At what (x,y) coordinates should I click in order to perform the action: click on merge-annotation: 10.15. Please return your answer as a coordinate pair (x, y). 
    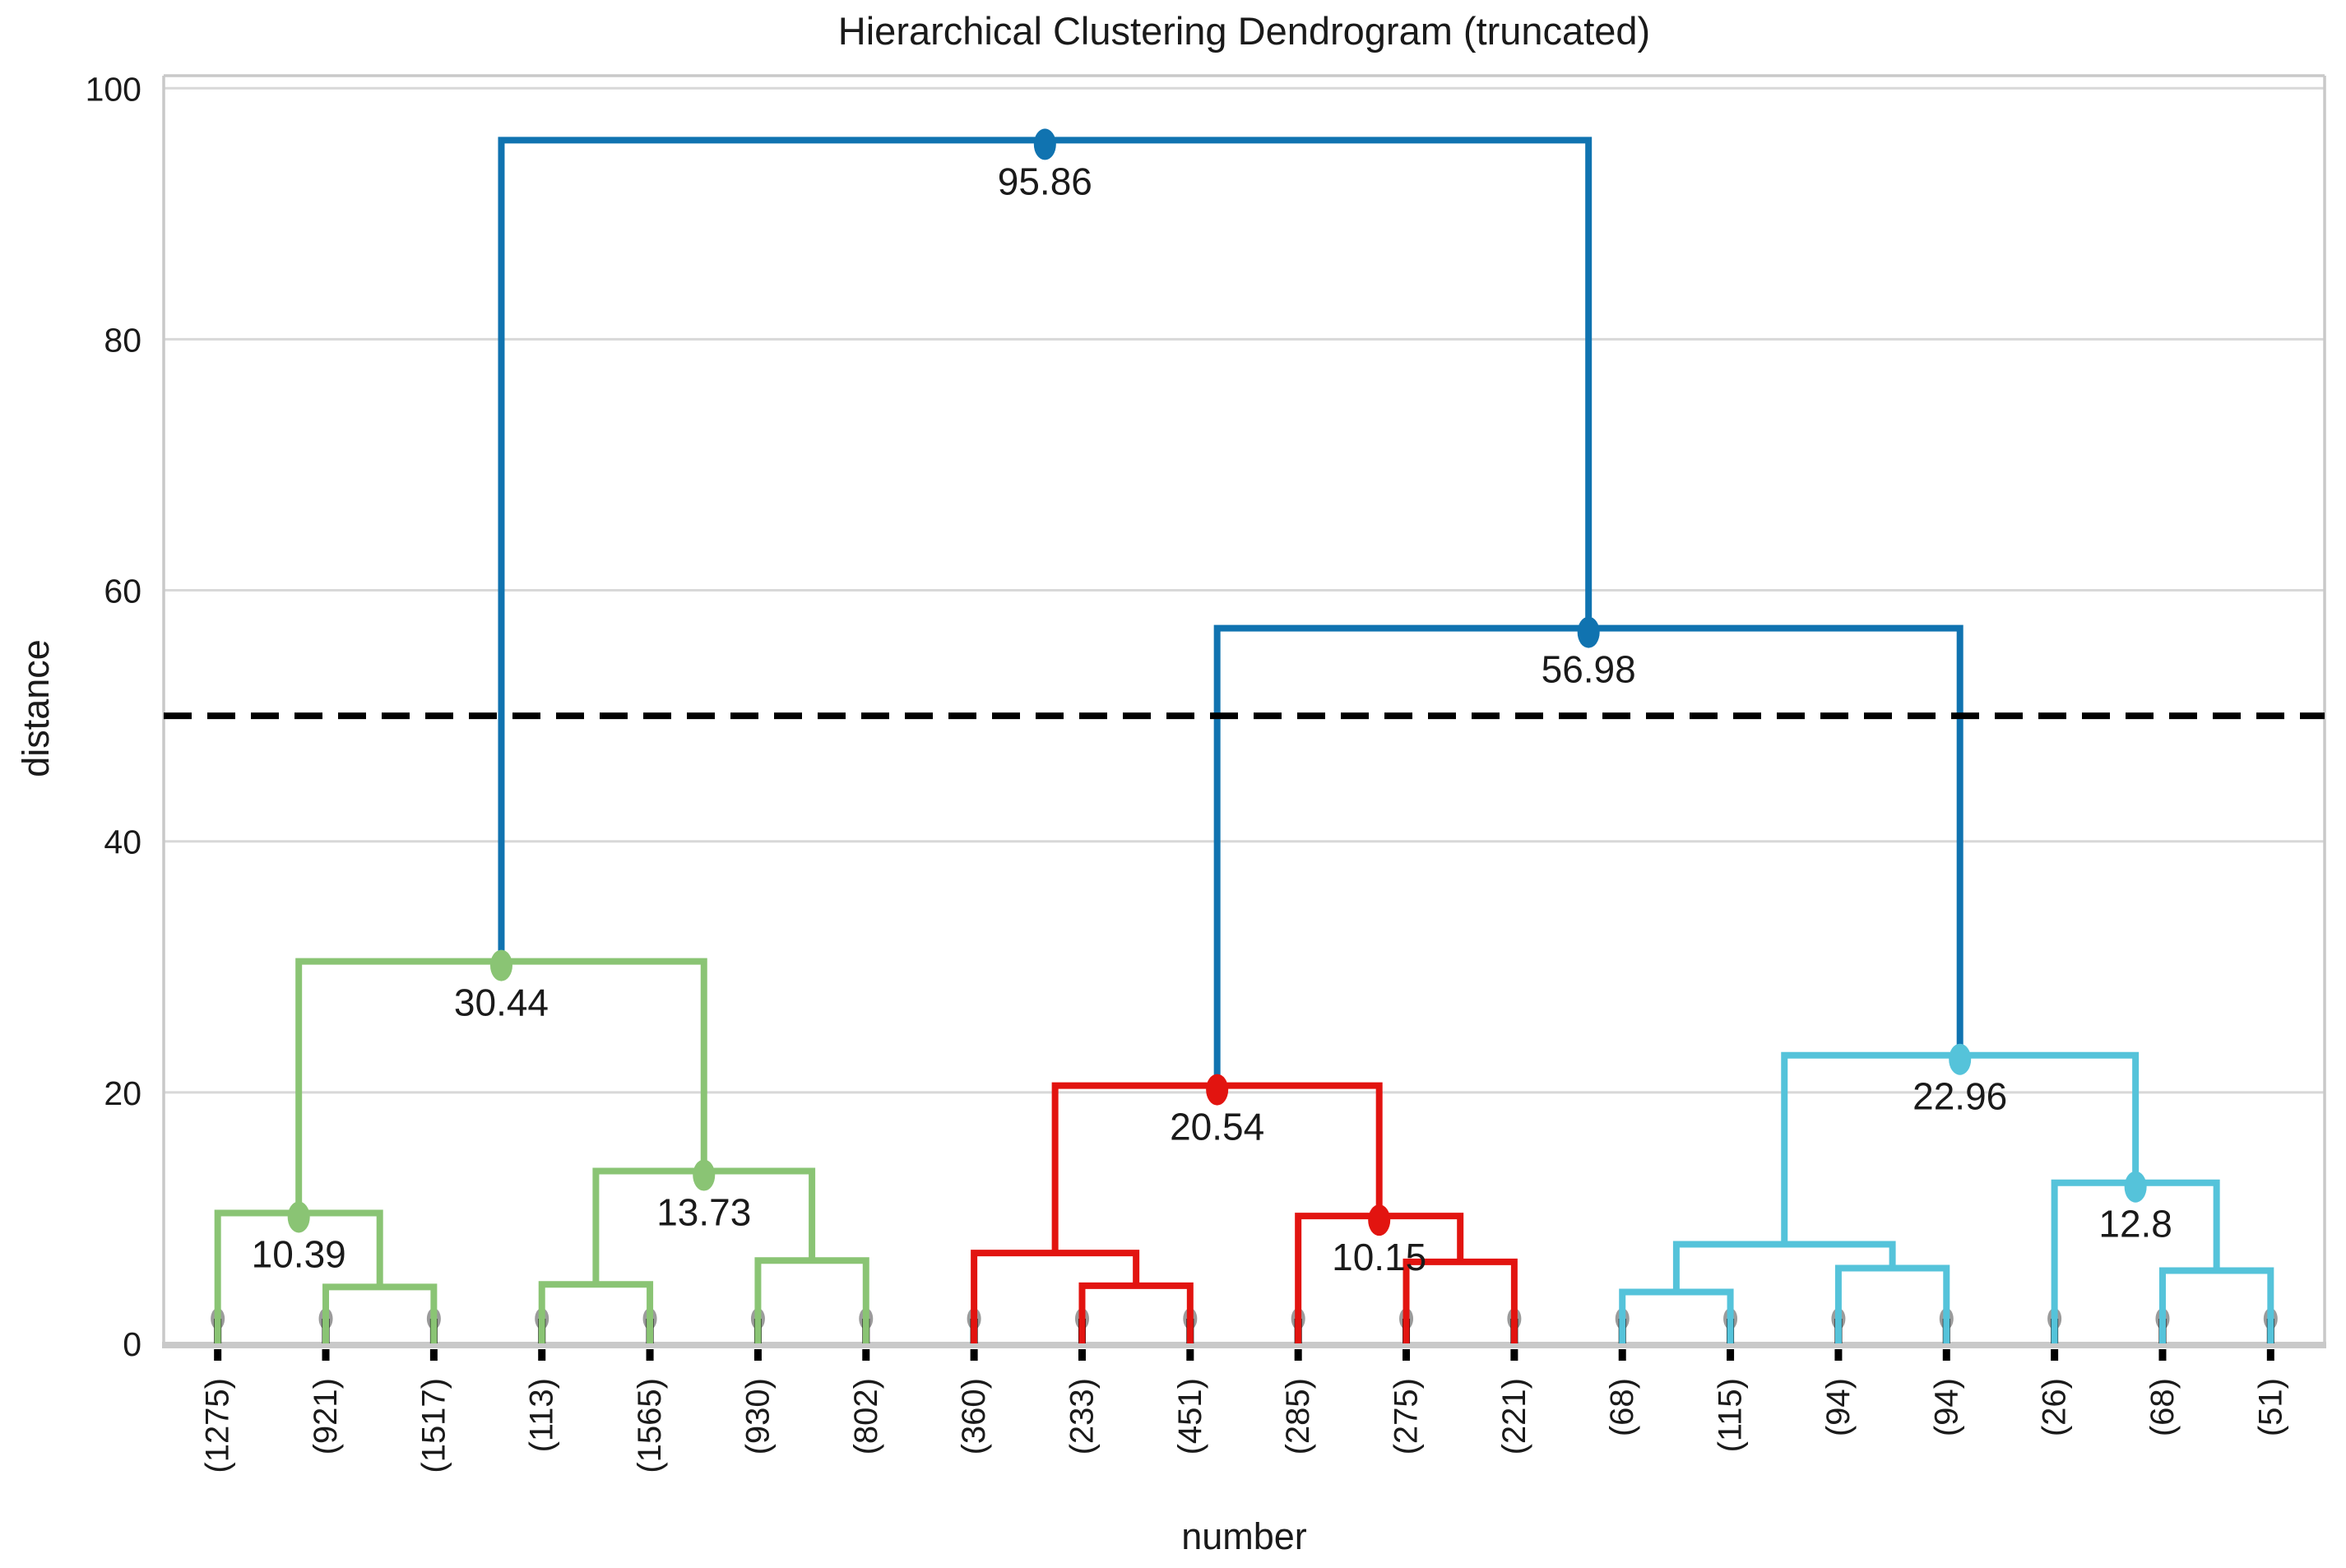
    Looking at the image, I should click on (1379, 1257).